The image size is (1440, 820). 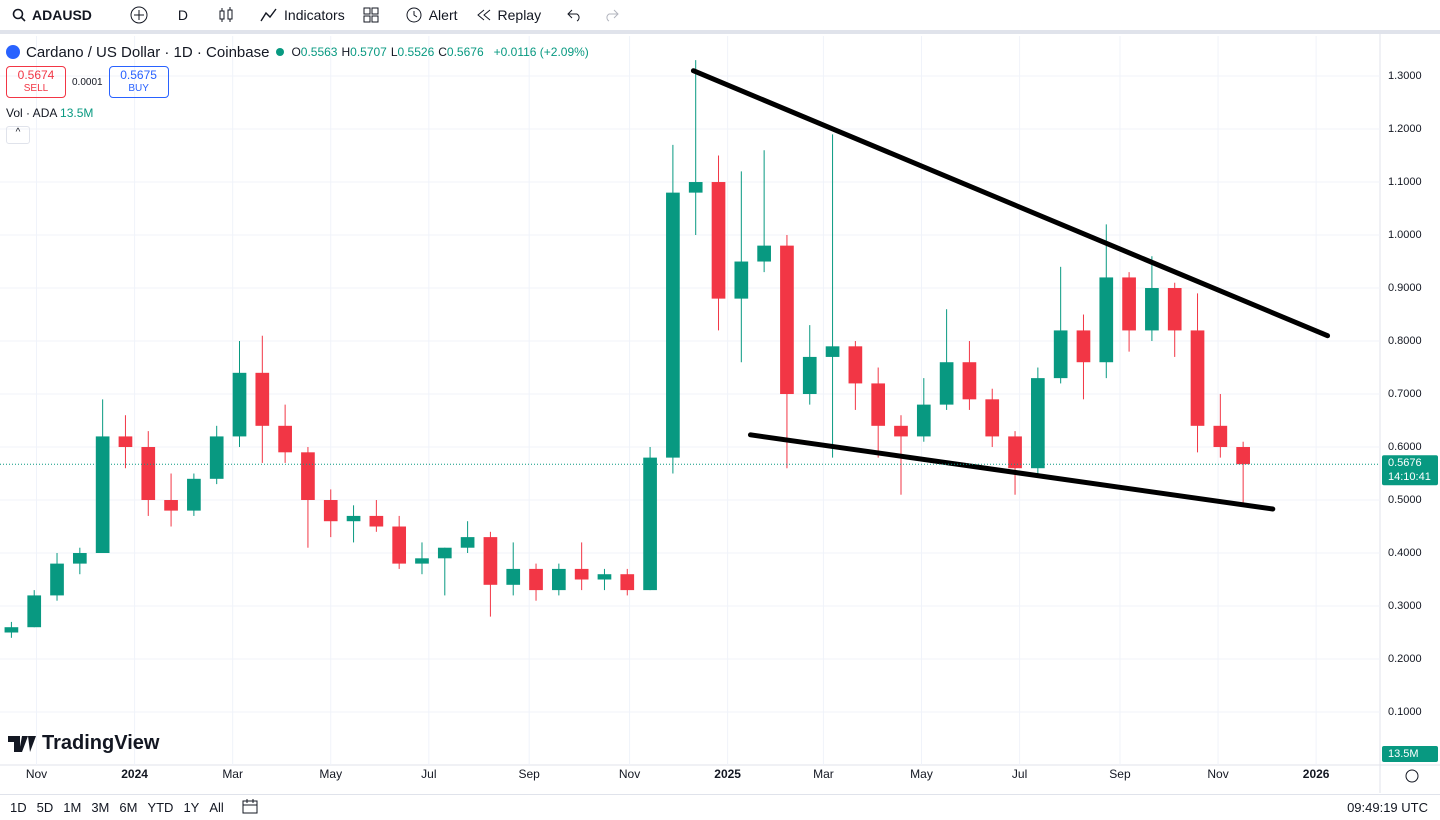 What do you see at coordinates (1412, 776) in the screenshot?
I see `settings-icon` at bounding box center [1412, 776].